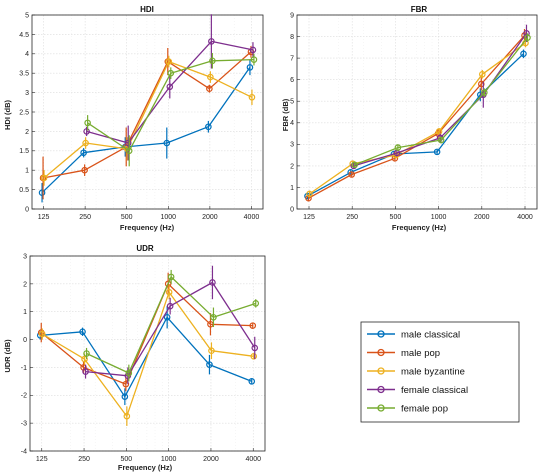 The image size is (550, 473). Describe the element at coordinates (419, 9) in the screenshot. I see `chart-title: FBR` at that location.